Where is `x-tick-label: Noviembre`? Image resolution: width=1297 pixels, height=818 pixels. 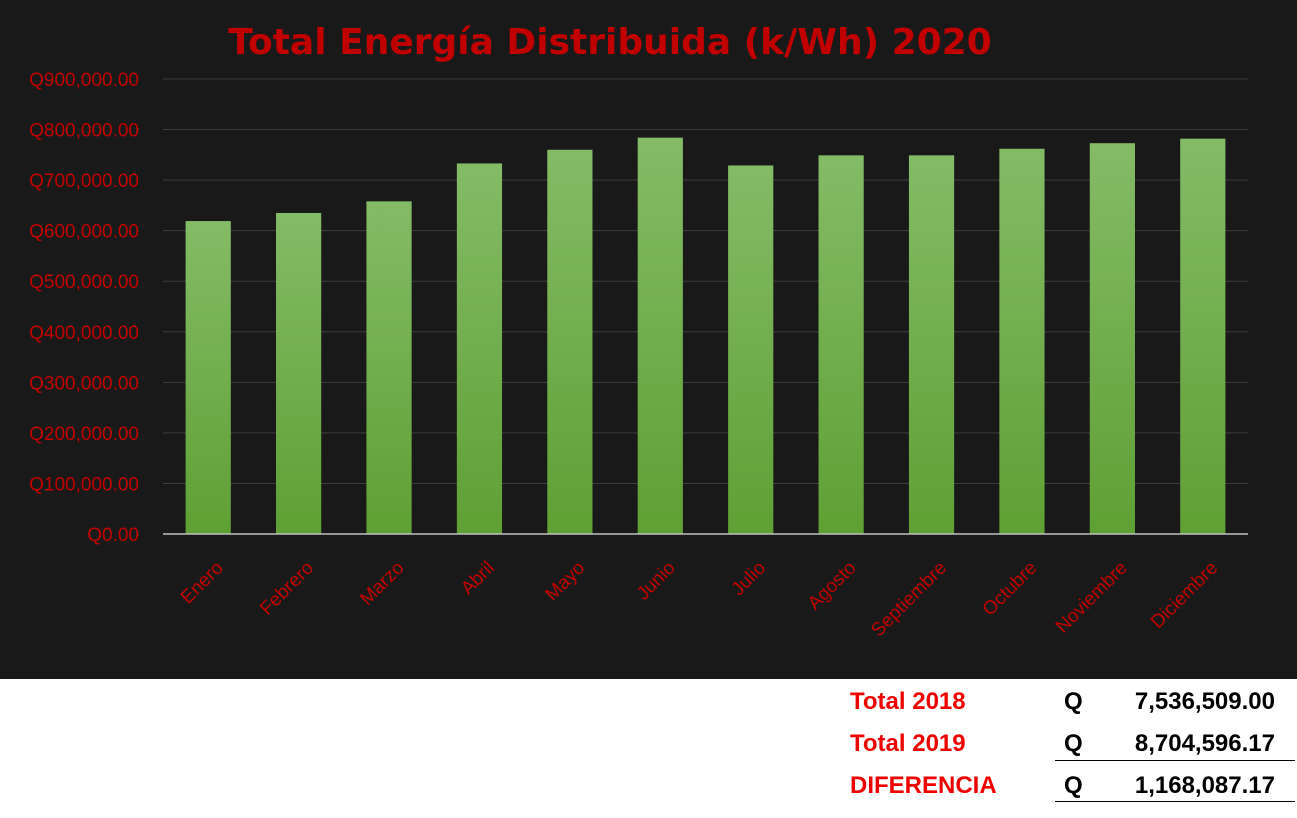 x-tick-label: Noviembre is located at coordinates (1092, 598).